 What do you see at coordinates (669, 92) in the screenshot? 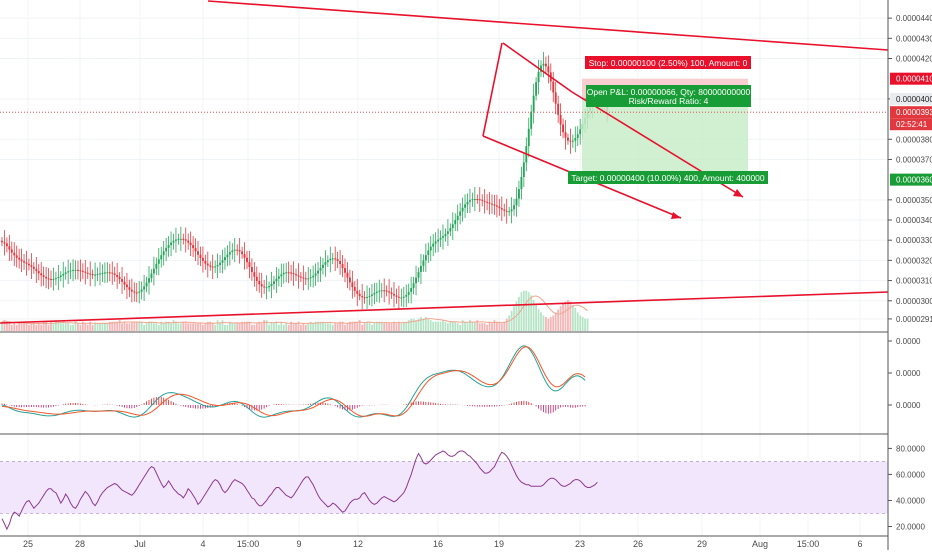
I see `pnl-label-text: Open P&L: 0.00000066, Qty: 80000000000` at bounding box center [669, 92].